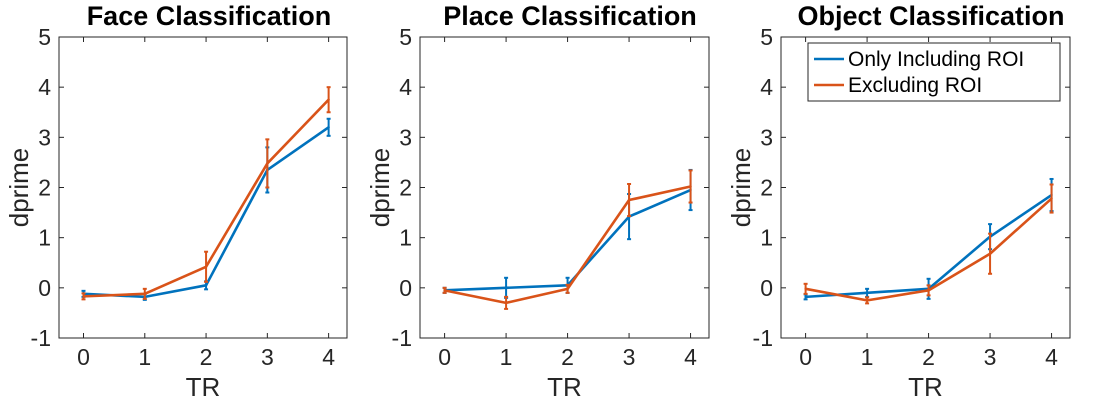 This screenshot has height=404, width=1096. I want to click on legend-label: Excluding ROI, so click(915, 85).